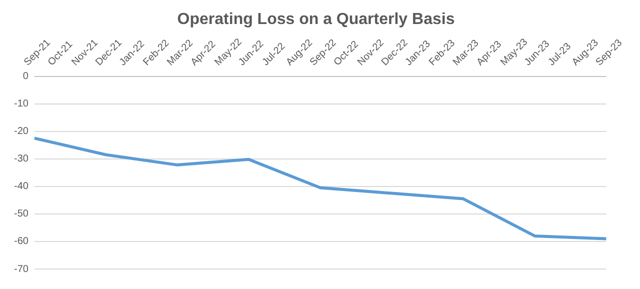 The height and width of the screenshot is (289, 640). What do you see at coordinates (21, 159) in the screenshot?
I see `y-tick-label: -30` at bounding box center [21, 159].